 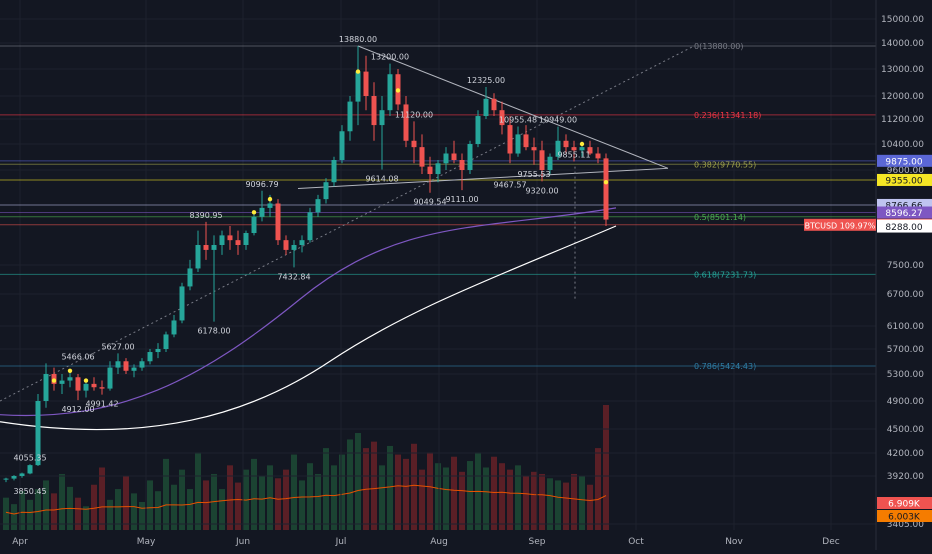 I want to click on annotation-15: 7432.84, so click(x=293, y=276).